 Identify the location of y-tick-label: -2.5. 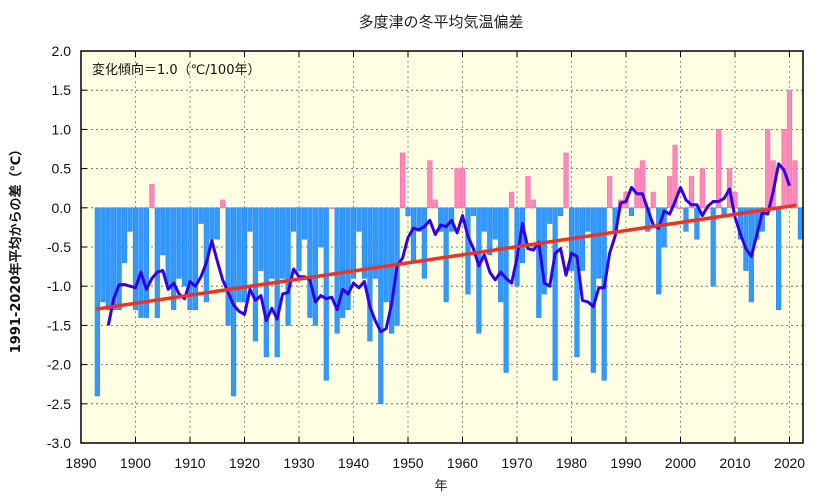
(59, 404).